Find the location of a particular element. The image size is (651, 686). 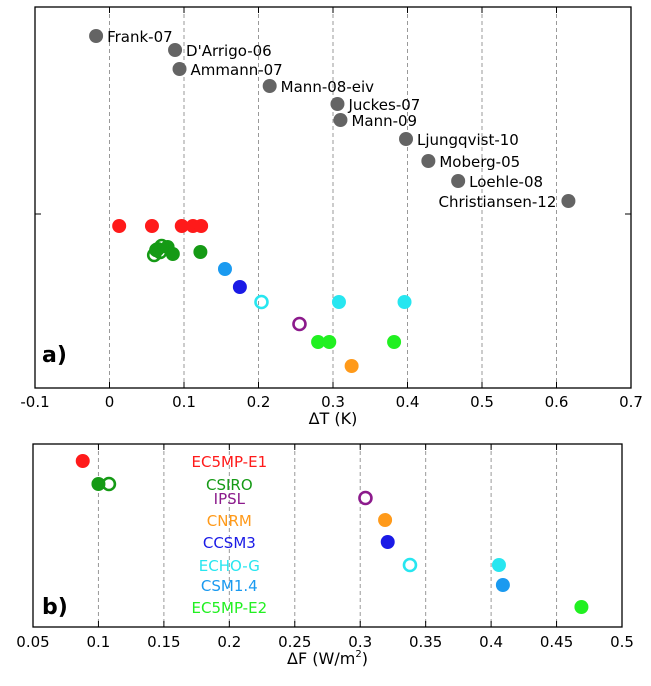

x-axis-title: ΔT (K) is located at coordinates (333, 418).